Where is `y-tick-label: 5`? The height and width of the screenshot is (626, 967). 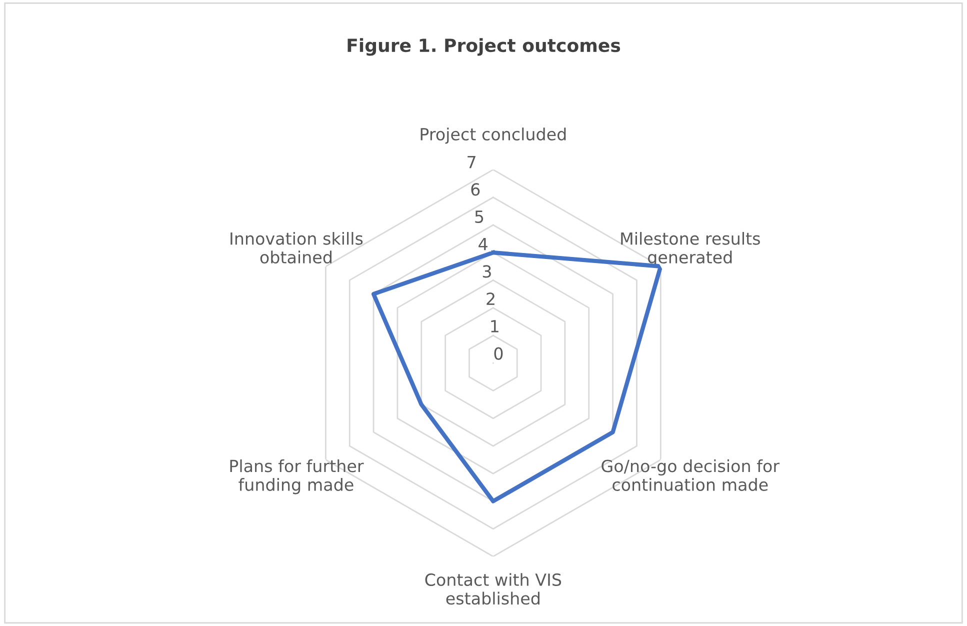
y-tick-label: 5 is located at coordinates (479, 217).